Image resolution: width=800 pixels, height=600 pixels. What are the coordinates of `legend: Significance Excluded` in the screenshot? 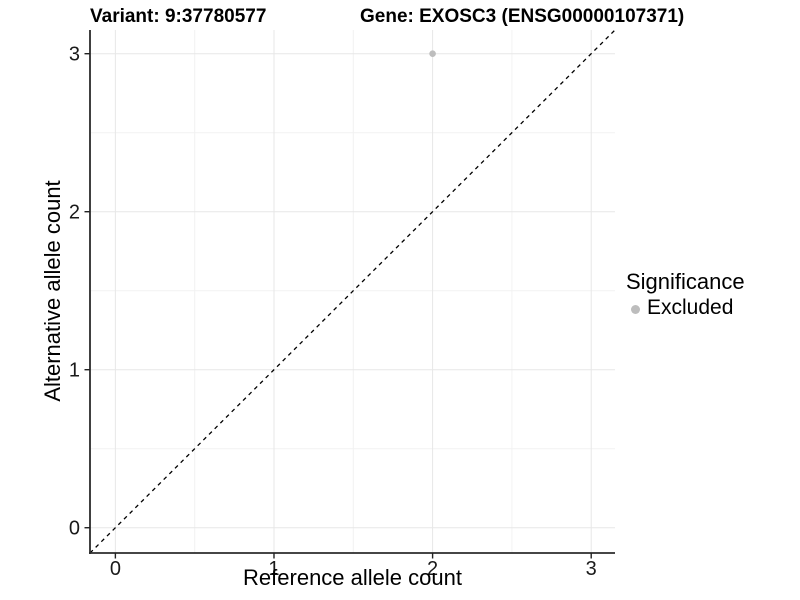 It's located at (685, 294).